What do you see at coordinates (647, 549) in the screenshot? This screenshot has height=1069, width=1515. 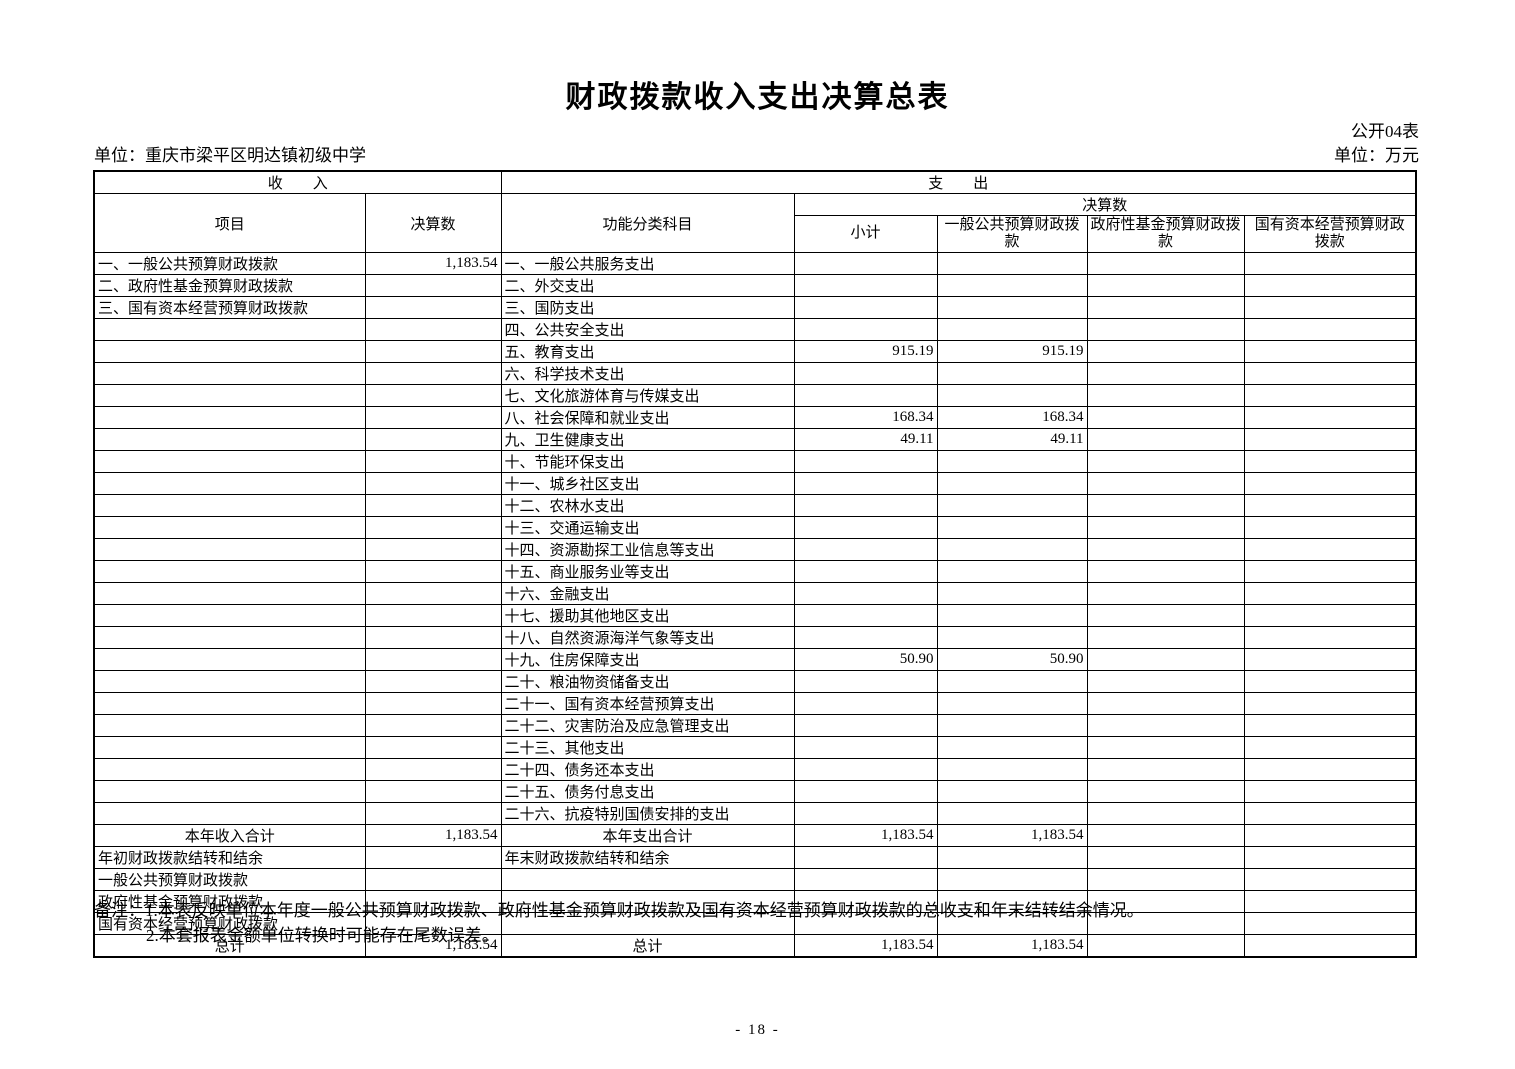 I see `expense-item-label: 十四、资源勘探工业信息等支出` at bounding box center [647, 549].